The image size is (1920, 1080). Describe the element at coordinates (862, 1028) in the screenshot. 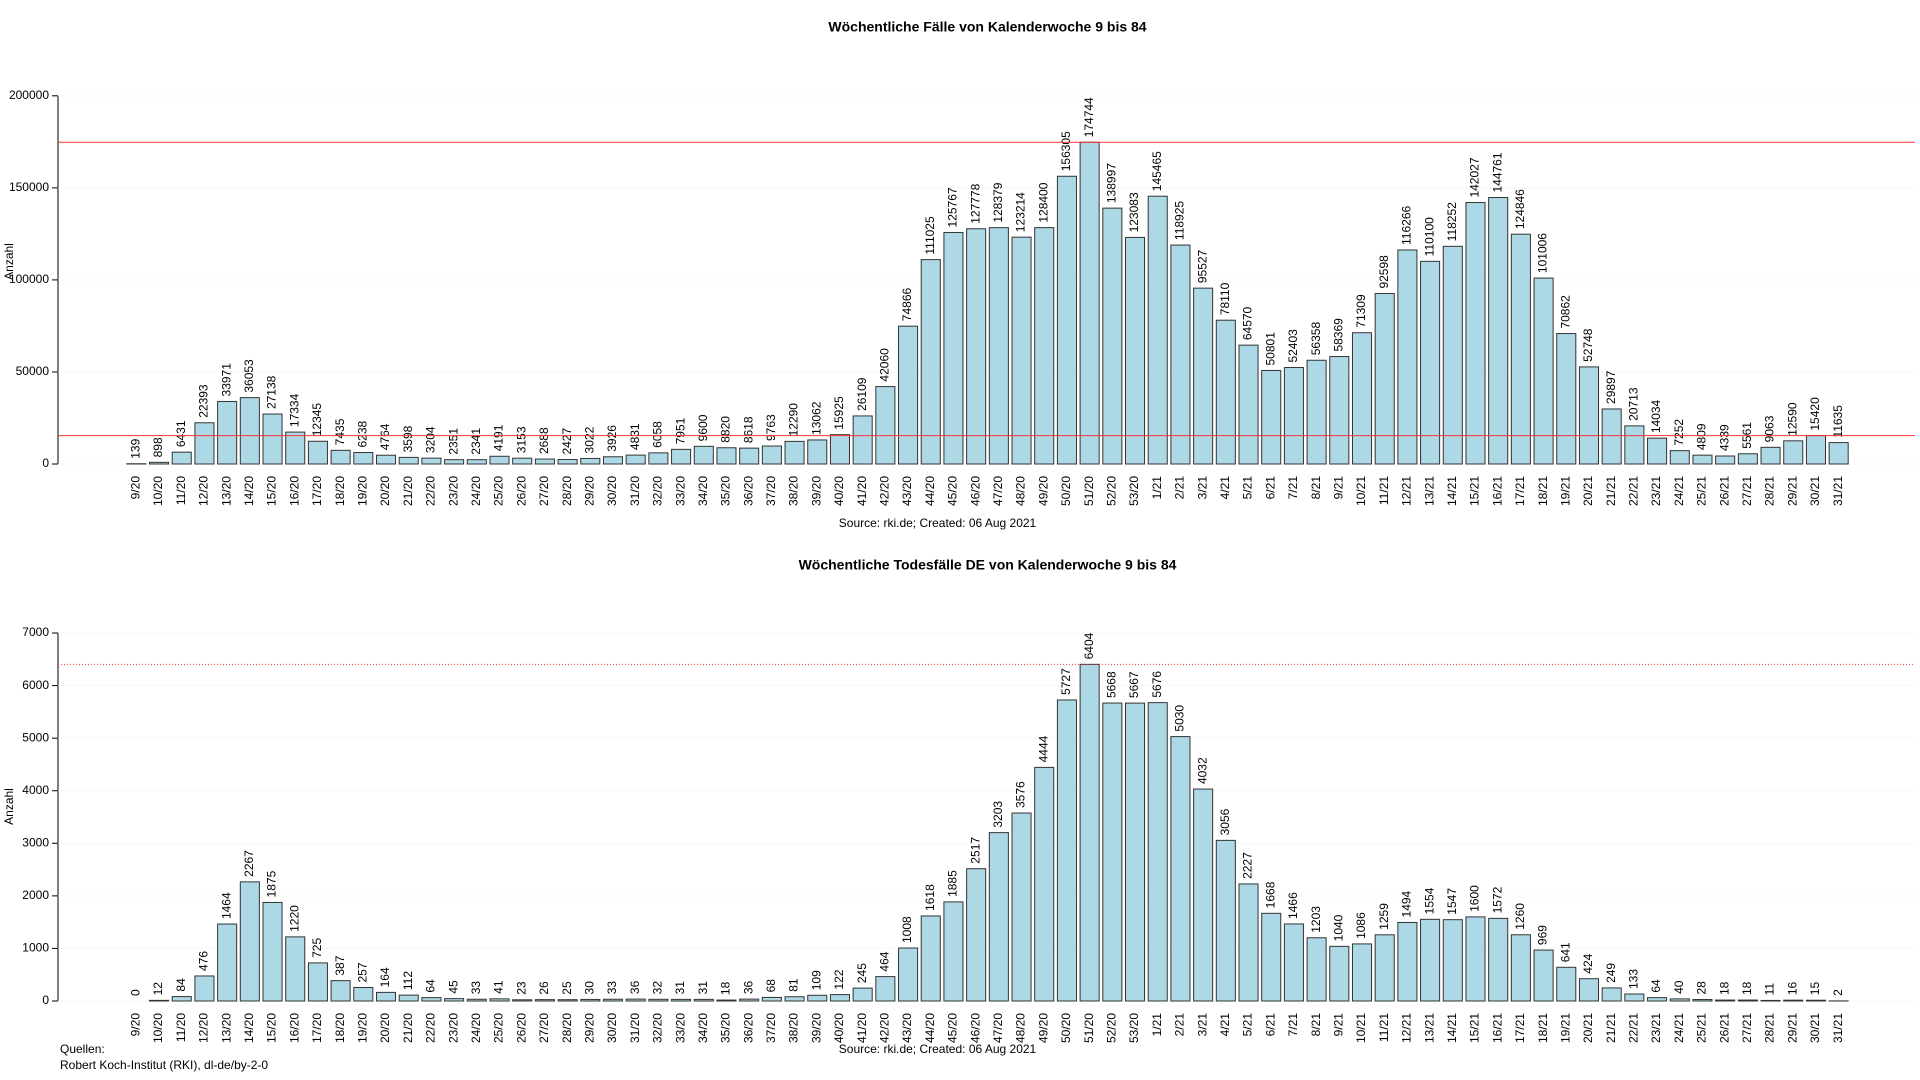

I see `x-tick-label: 41/20` at that location.